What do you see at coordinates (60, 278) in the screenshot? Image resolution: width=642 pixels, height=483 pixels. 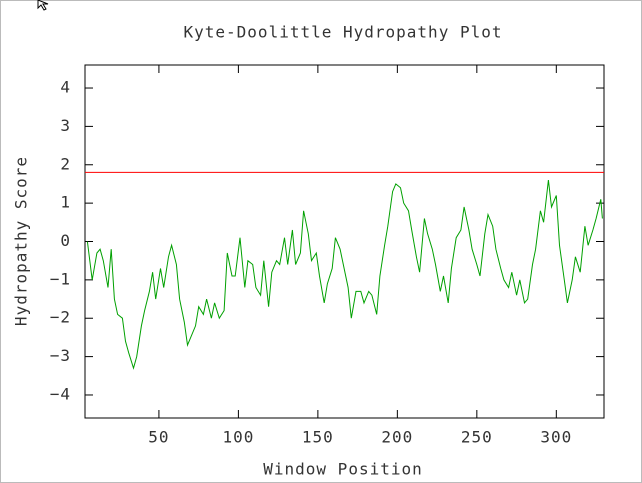 I see `y-tick-label: −1` at bounding box center [60, 278].